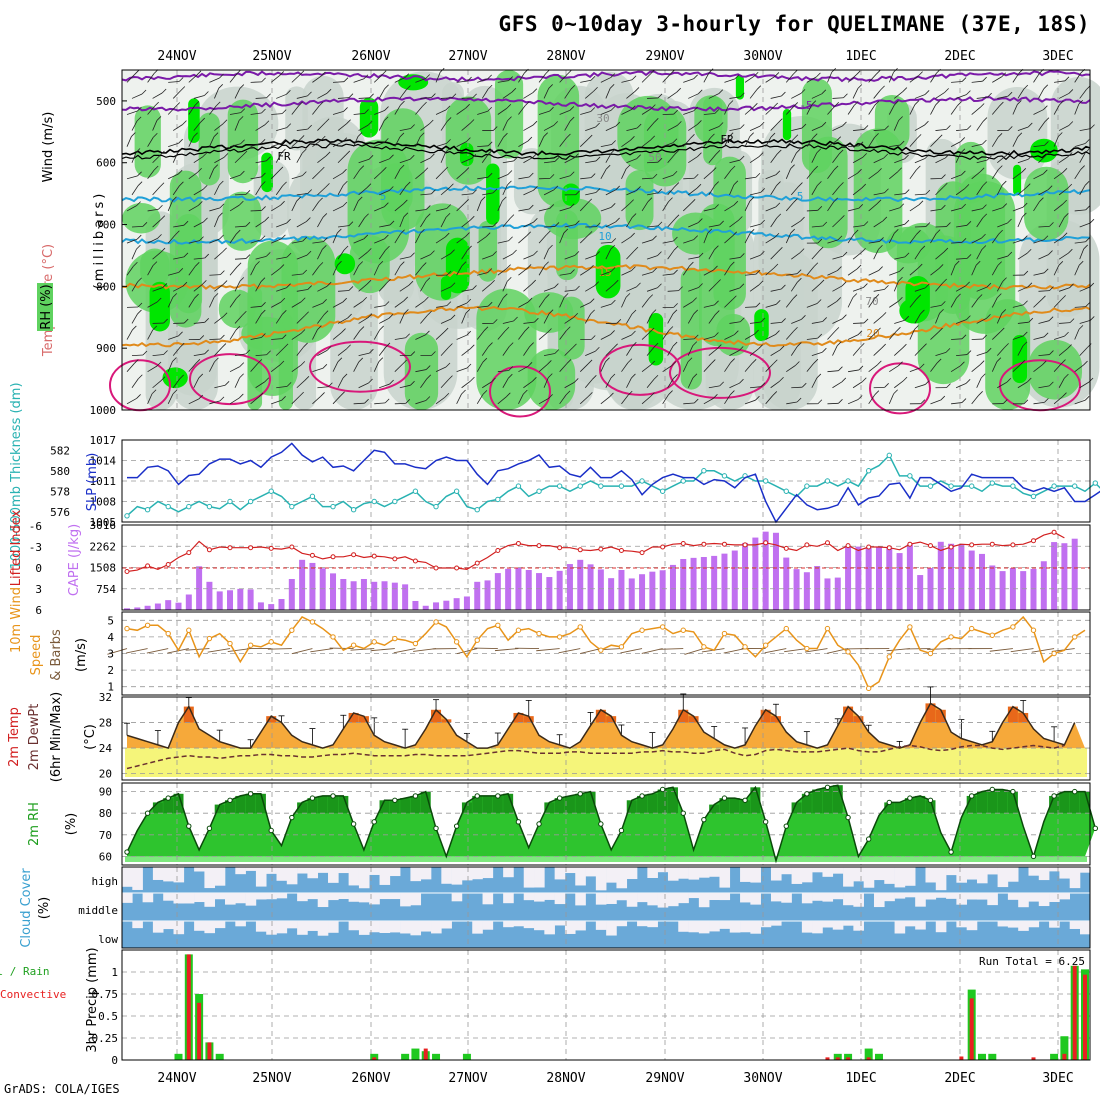 The image size is (1100, 1100). What do you see at coordinates (106, 286) in the screenshot?
I see `pressure-tick-label: 800` at bounding box center [106, 286].